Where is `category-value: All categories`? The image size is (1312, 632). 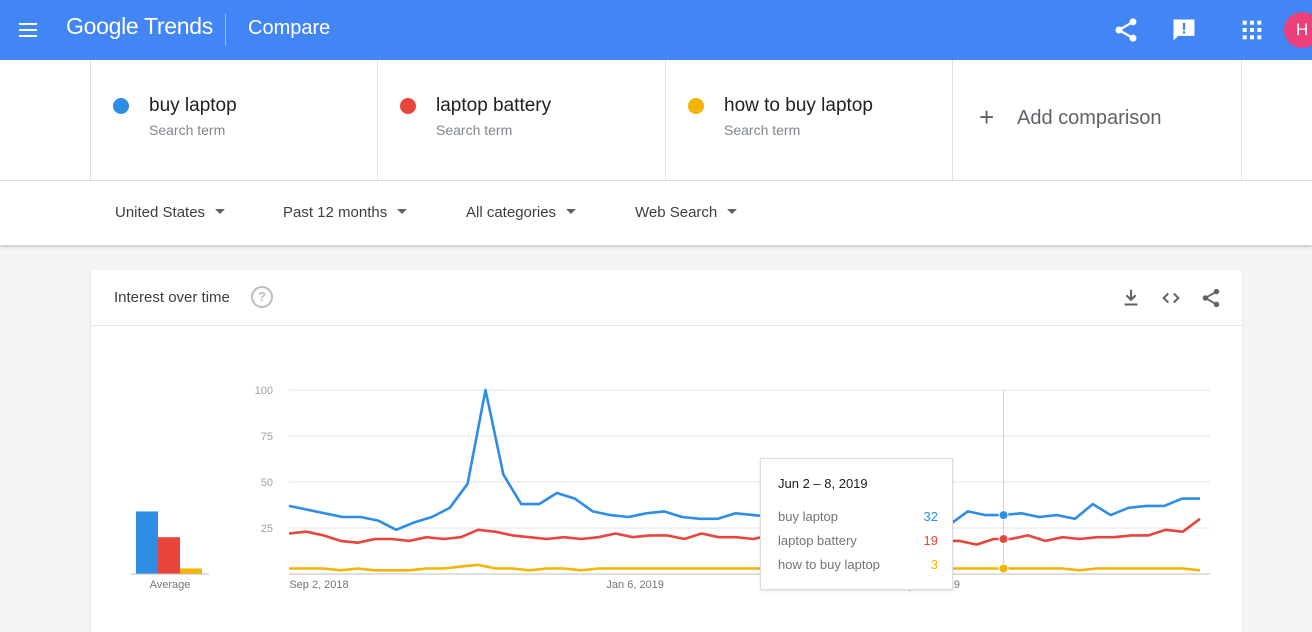
category-value: All categories is located at coordinates (511, 212).